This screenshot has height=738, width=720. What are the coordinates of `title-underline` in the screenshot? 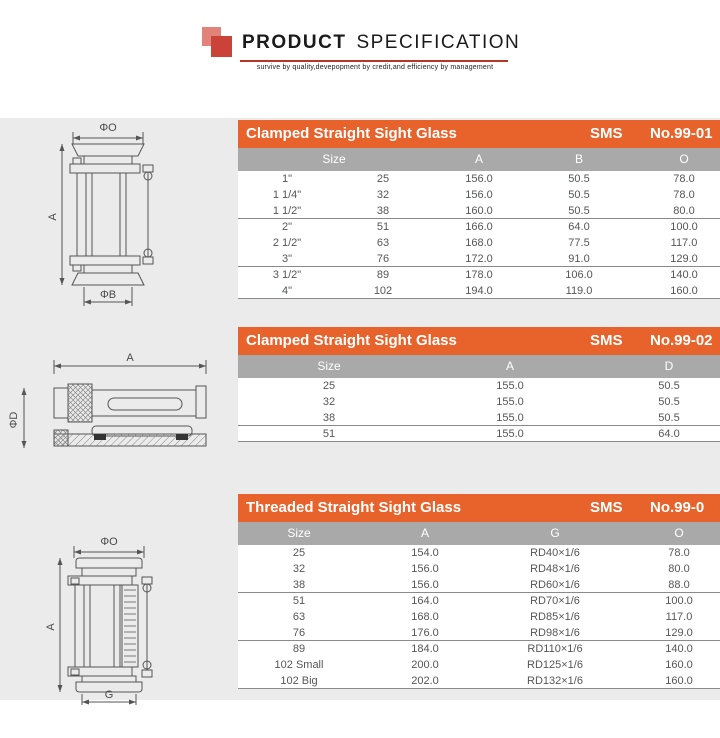 It's located at (374, 61).